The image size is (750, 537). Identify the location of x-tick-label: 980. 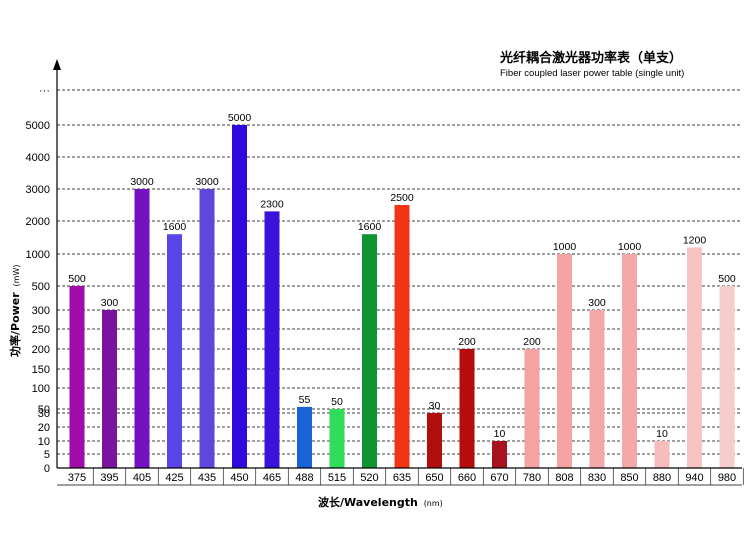
(727, 478).